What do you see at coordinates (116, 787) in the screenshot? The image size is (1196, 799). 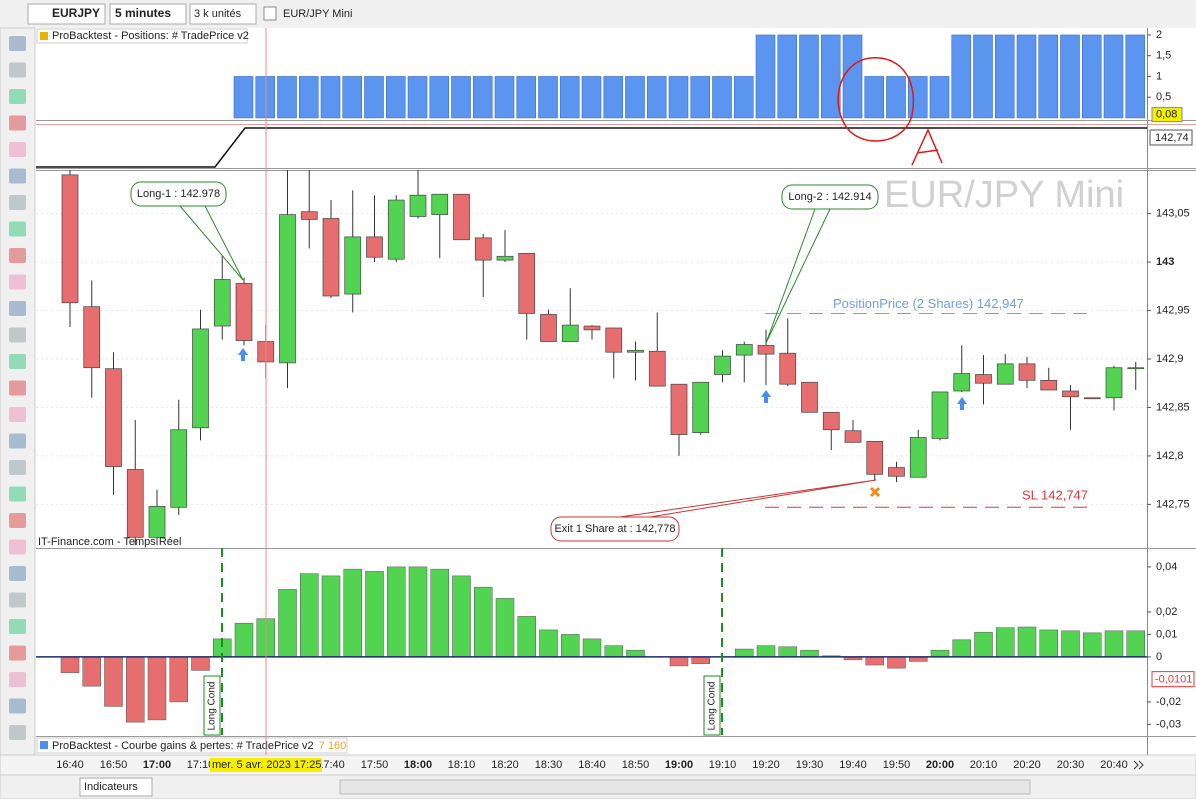 I see `indicators-button` at bounding box center [116, 787].